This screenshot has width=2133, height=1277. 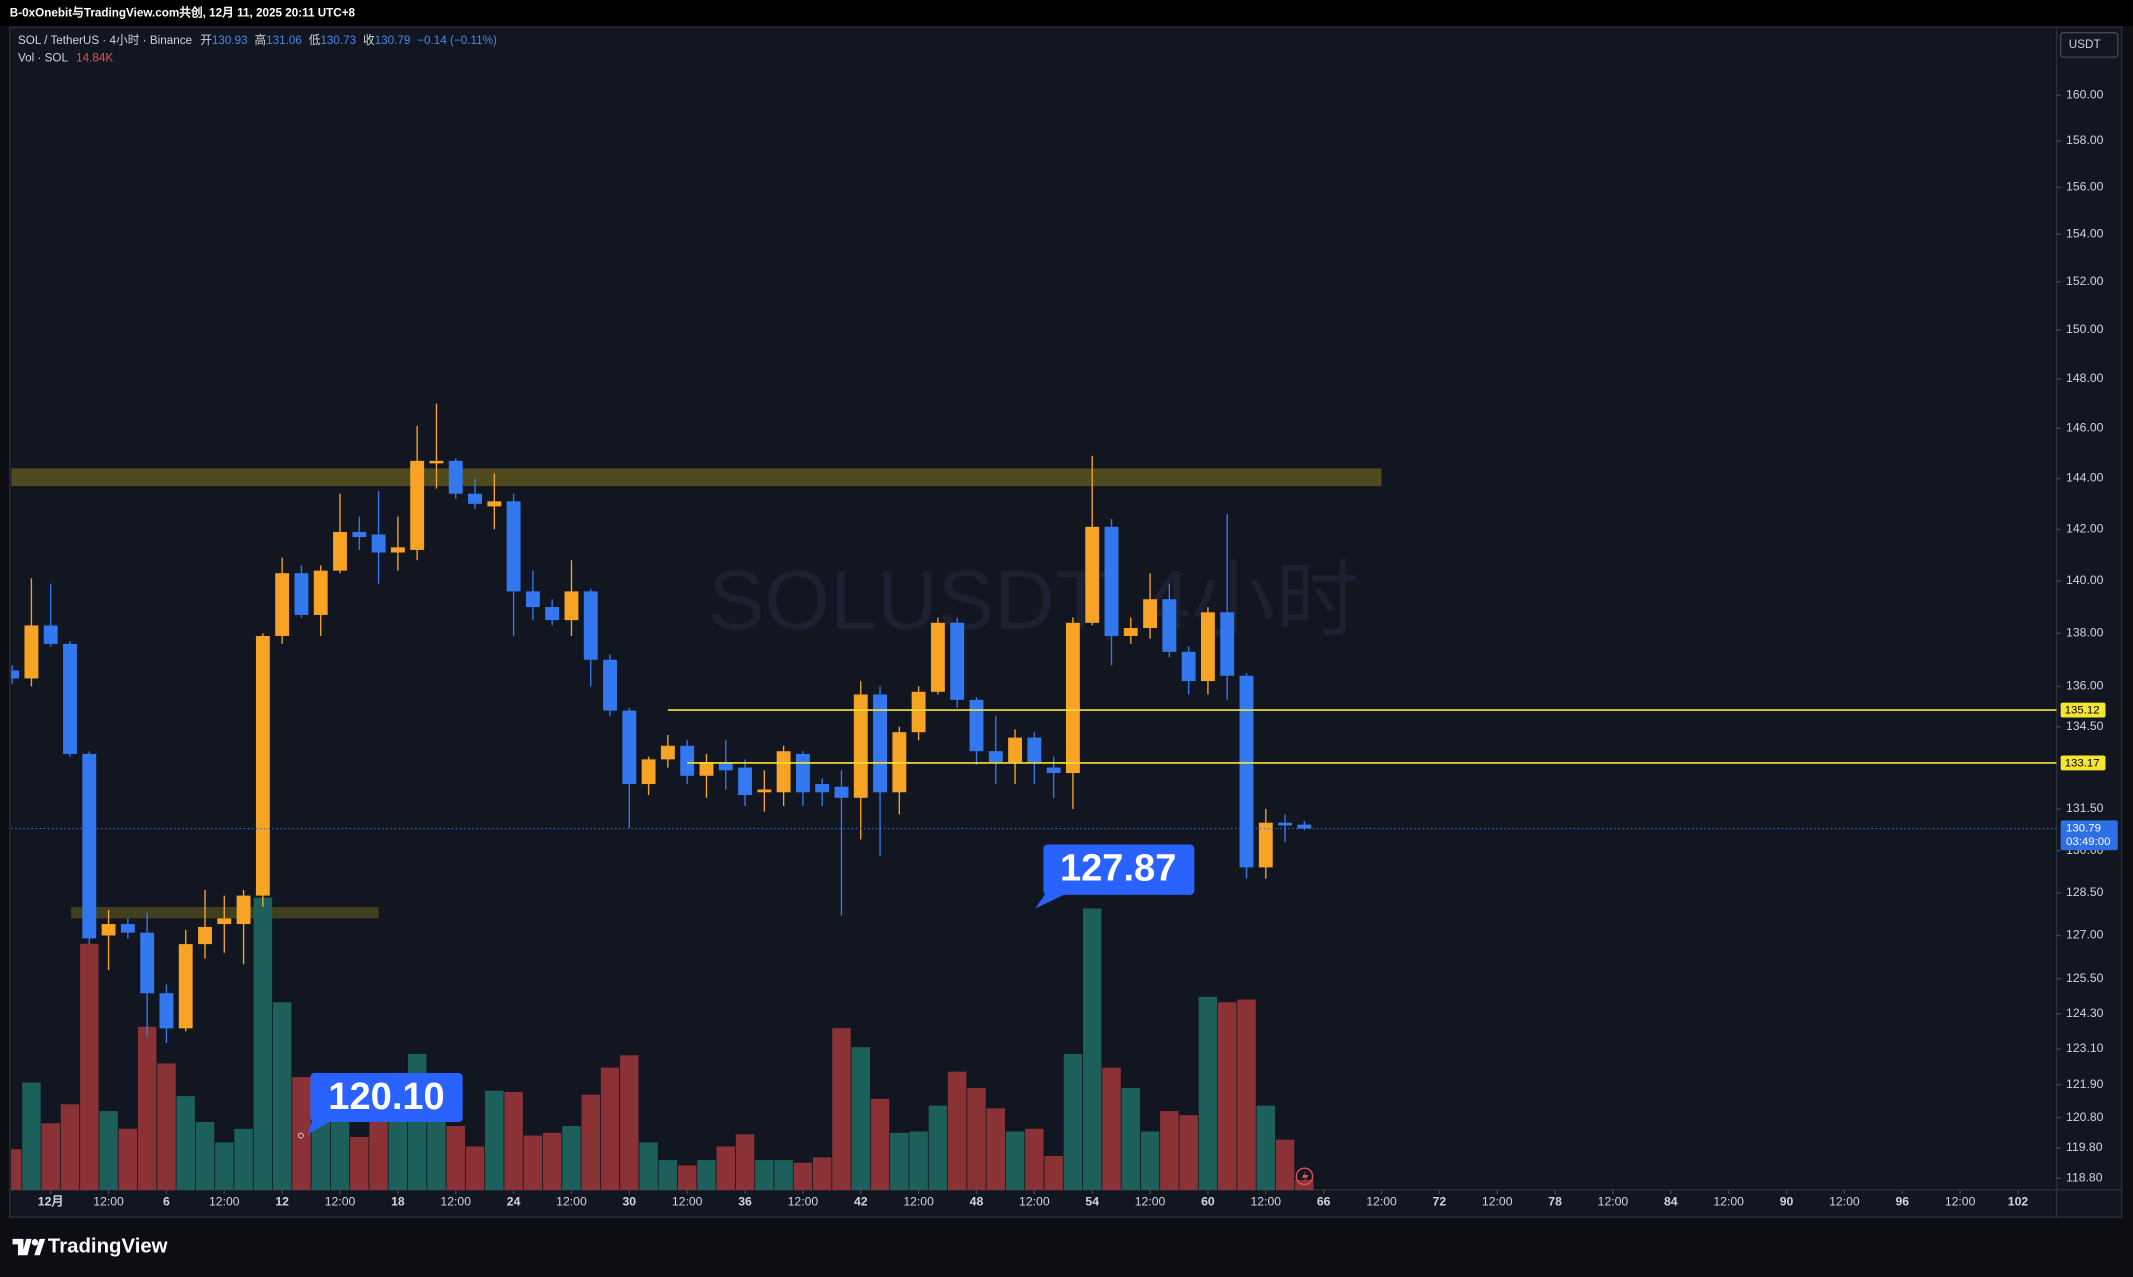 I want to click on replay-icon, so click(x=1304, y=1176).